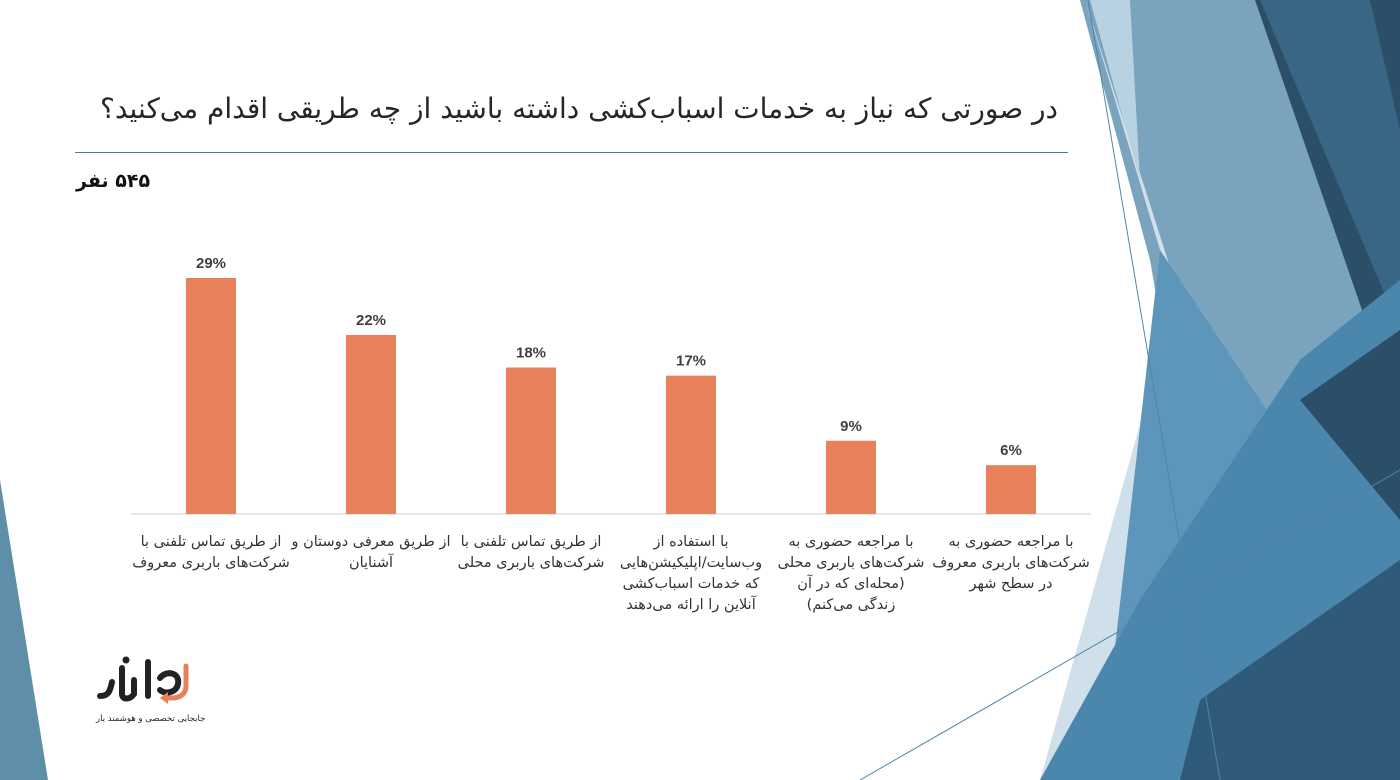  What do you see at coordinates (851, 584) in the screenshot?
I see `x-tick-label-line: (محله‌ای که در آن` at bounding box center [851, 584].